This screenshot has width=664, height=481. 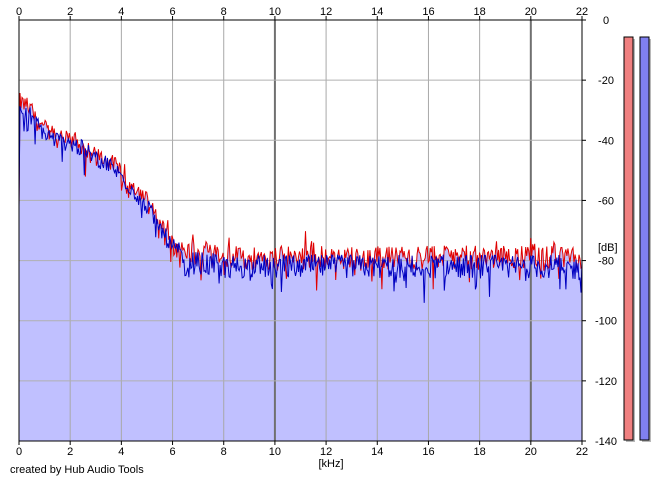 I want to click on y-tick-label: -40, so click(x=606, y=141).